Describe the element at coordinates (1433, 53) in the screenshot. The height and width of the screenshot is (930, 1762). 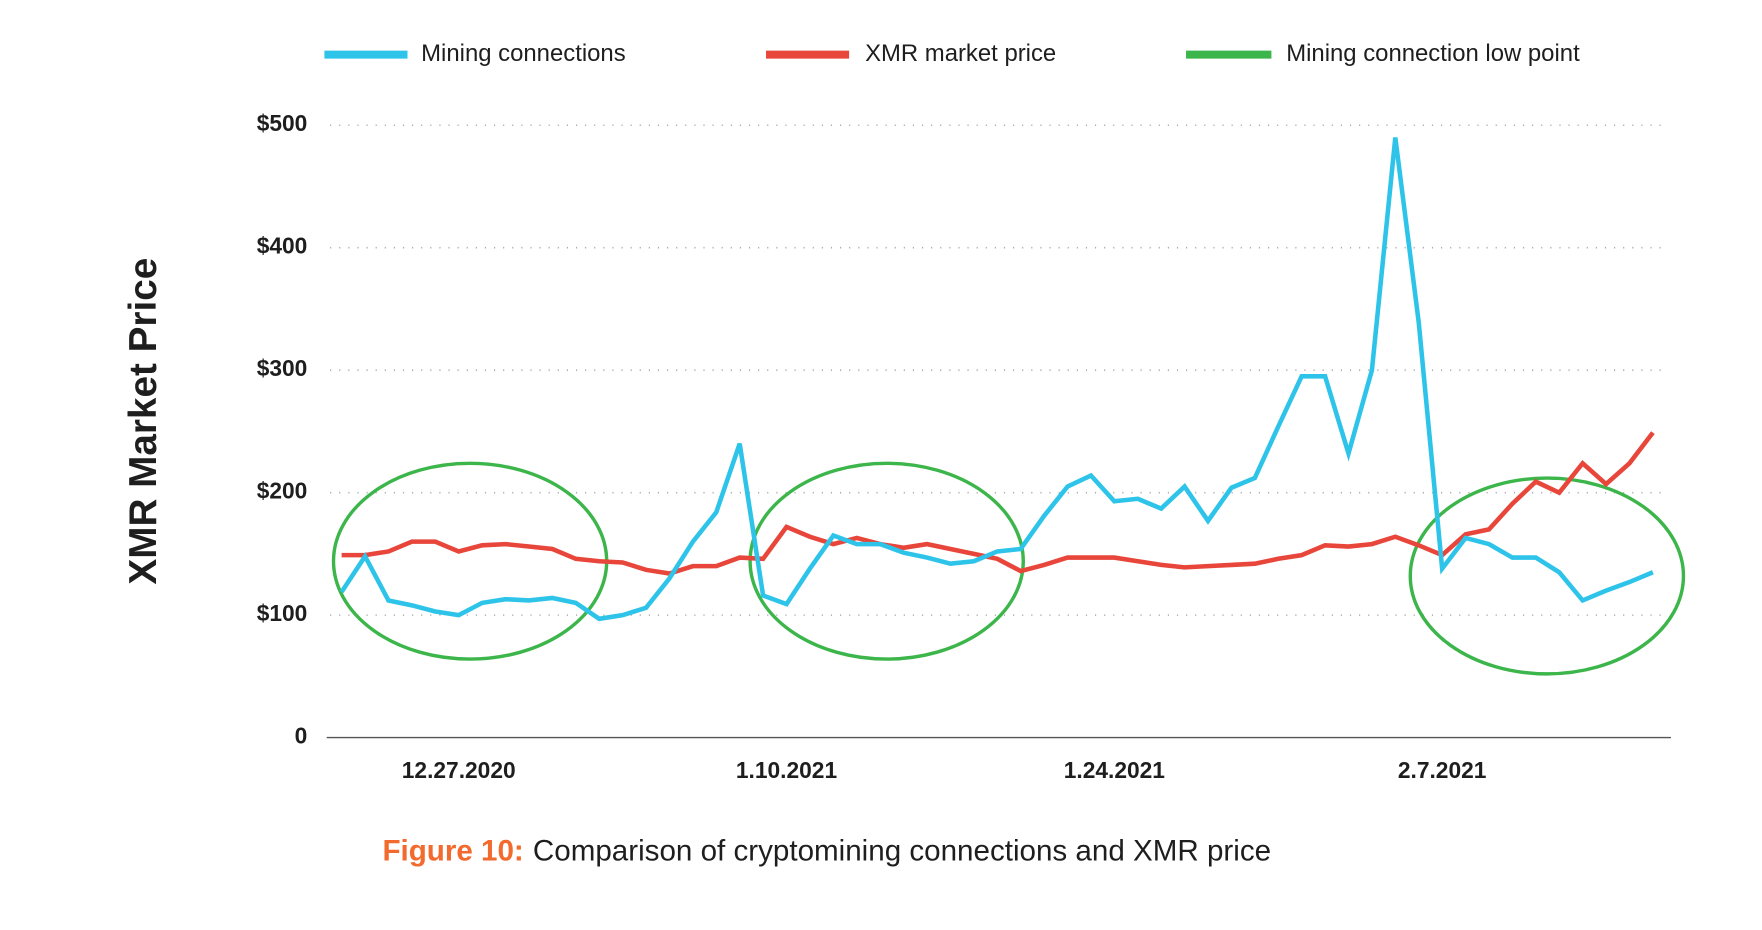
I see `legend-label: Mining connection low point` at that location.